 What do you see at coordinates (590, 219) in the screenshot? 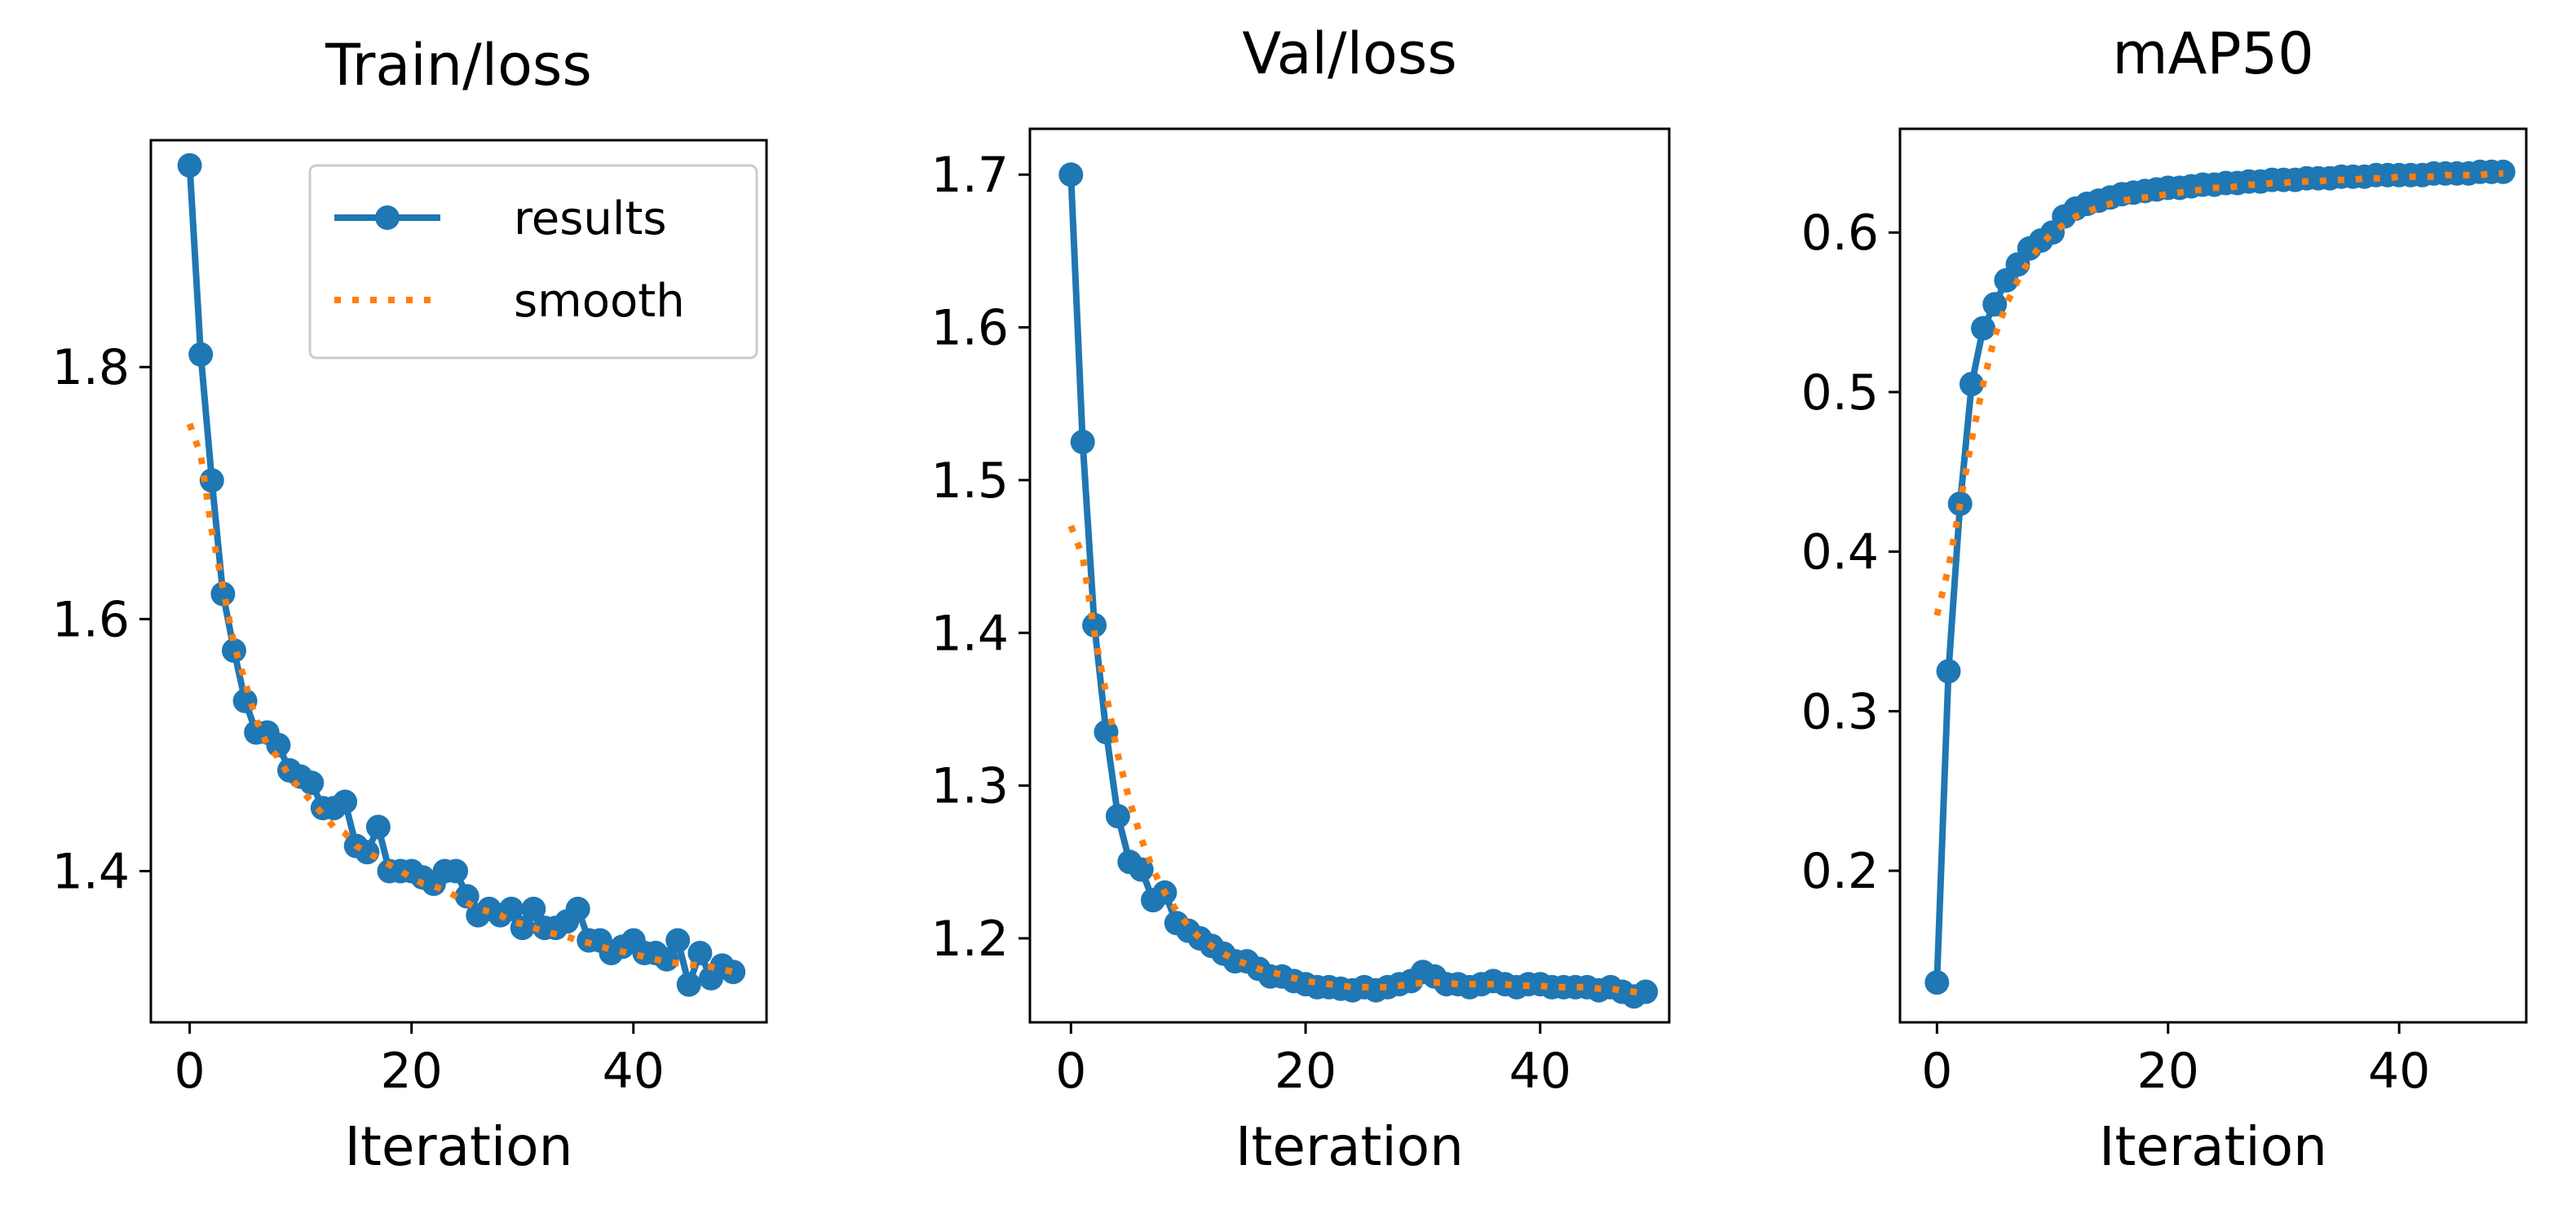
I see `legend-label-results: results` at bounding box center [590, 219].